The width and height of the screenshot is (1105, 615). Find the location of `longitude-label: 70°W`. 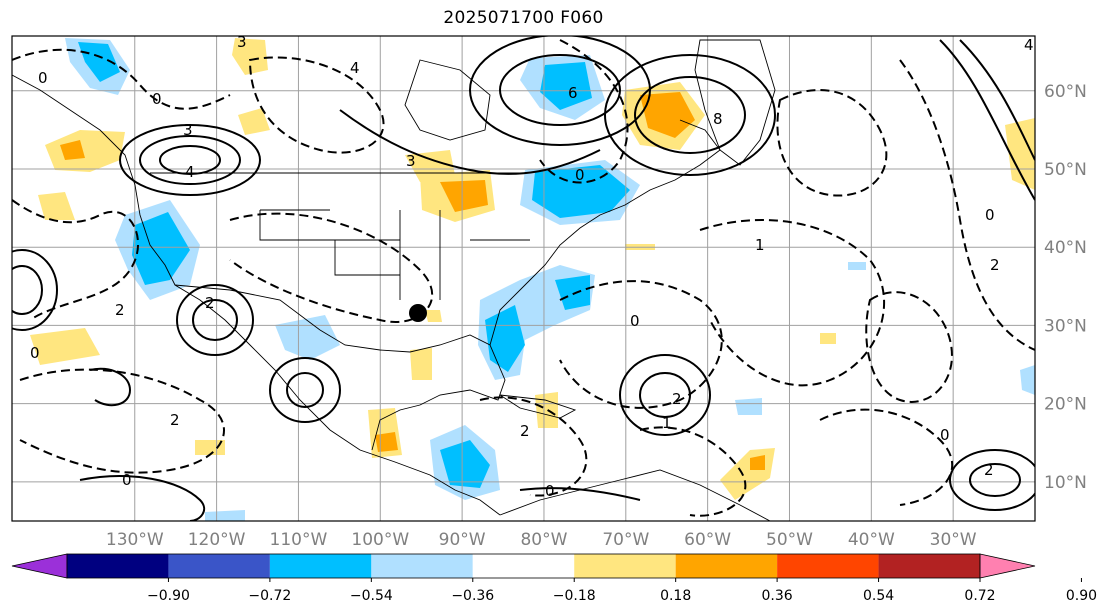

longitude-label: 70°W is located at coordinates (625, 540).